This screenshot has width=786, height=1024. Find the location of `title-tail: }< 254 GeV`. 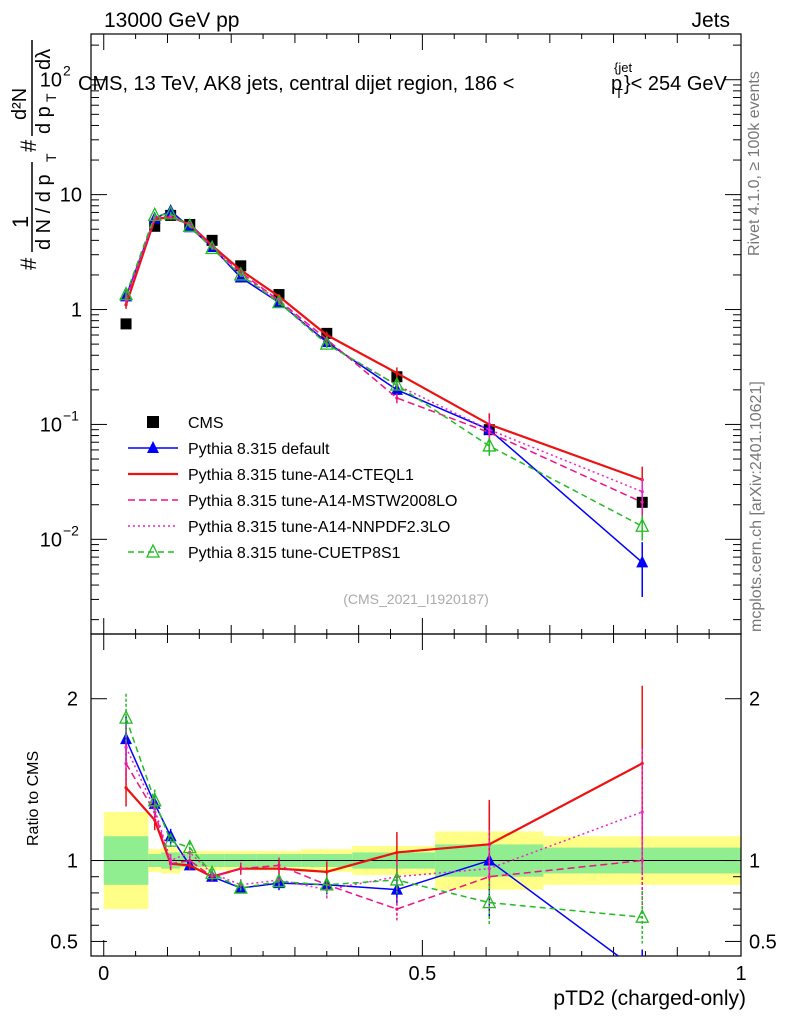

title-tail: }< 254 GeV is located at coordinates (676, 84).